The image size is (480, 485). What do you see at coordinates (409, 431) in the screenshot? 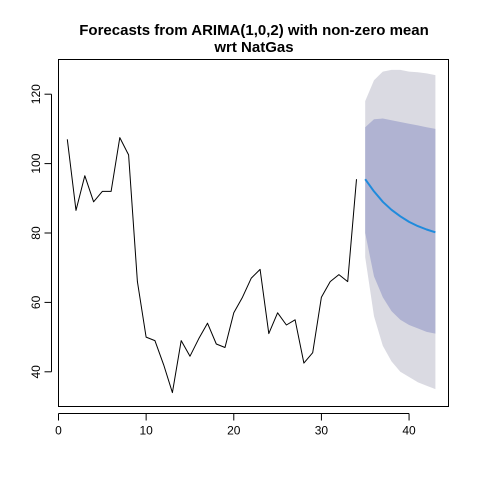
I see `x-tick-label: 40` at bounding box center [409, 431].